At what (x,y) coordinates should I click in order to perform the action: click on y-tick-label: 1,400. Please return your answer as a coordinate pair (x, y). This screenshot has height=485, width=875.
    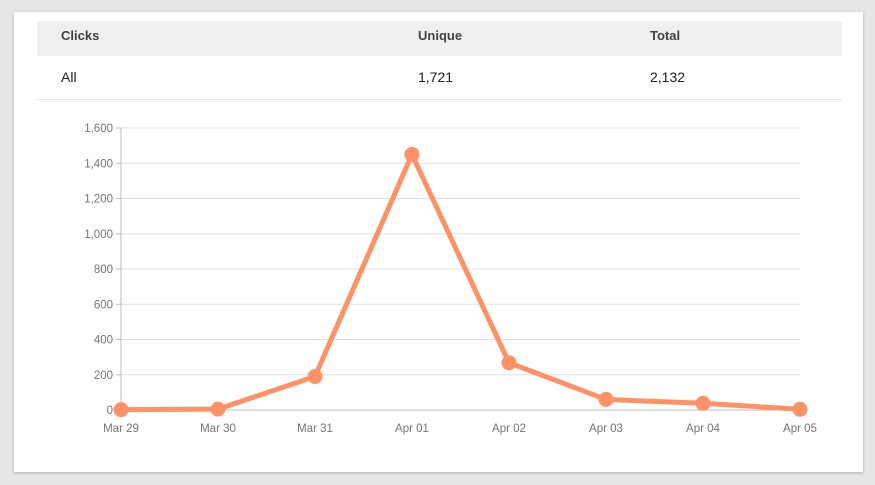
    Looking at the image, I should click on (98, 164).